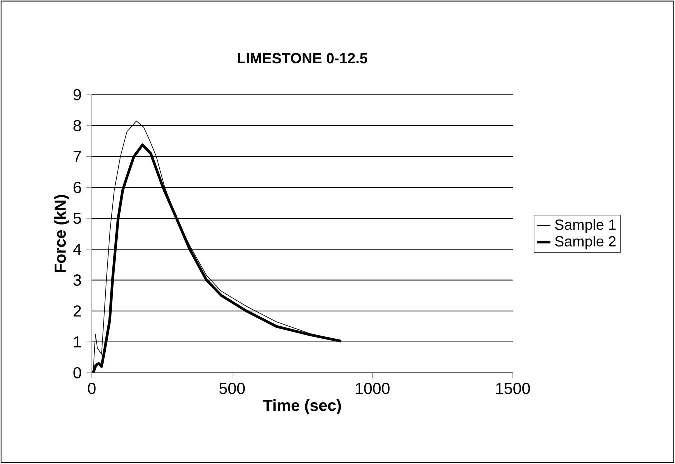 The image size is (675, 464). What do you see at coordinates (373, 388) in the screenshot?
I see `x-tick-label: 1000` at bounding box center [373, 388].